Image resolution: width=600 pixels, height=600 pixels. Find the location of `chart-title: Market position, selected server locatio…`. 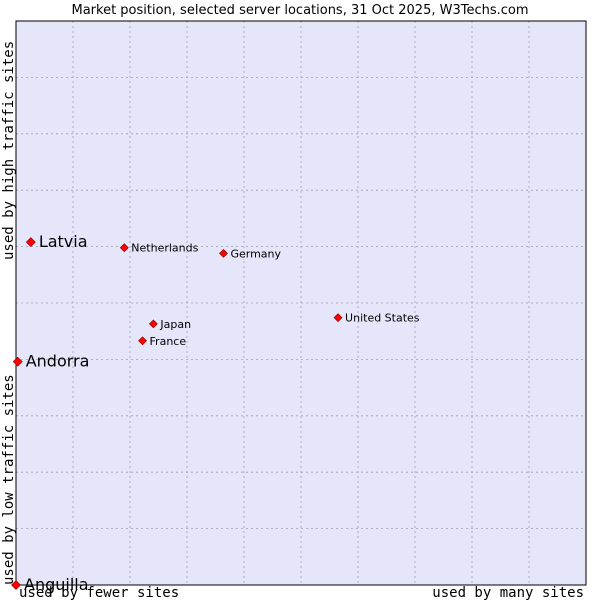

chart-title: Market position, selected server locatio… is located at coordinates (299, 10).